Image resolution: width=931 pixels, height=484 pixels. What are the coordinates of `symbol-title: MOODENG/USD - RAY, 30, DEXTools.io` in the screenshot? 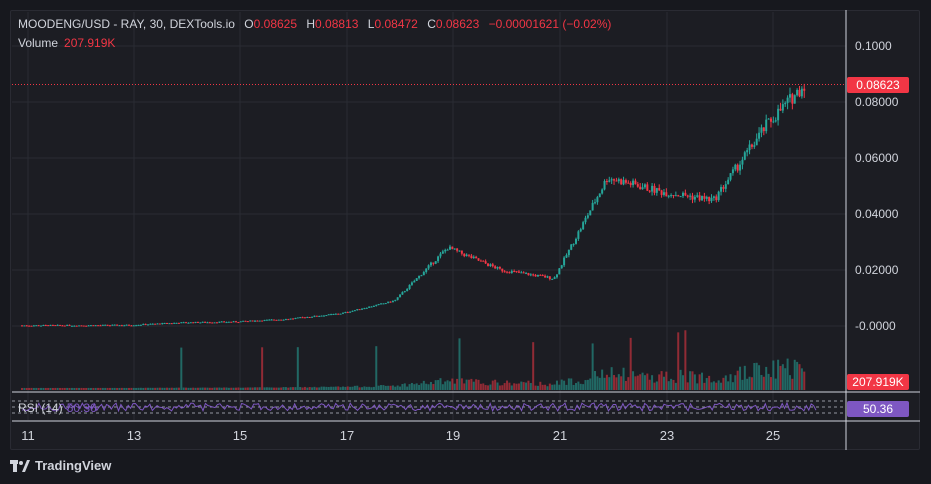 It's located at (126, 24).